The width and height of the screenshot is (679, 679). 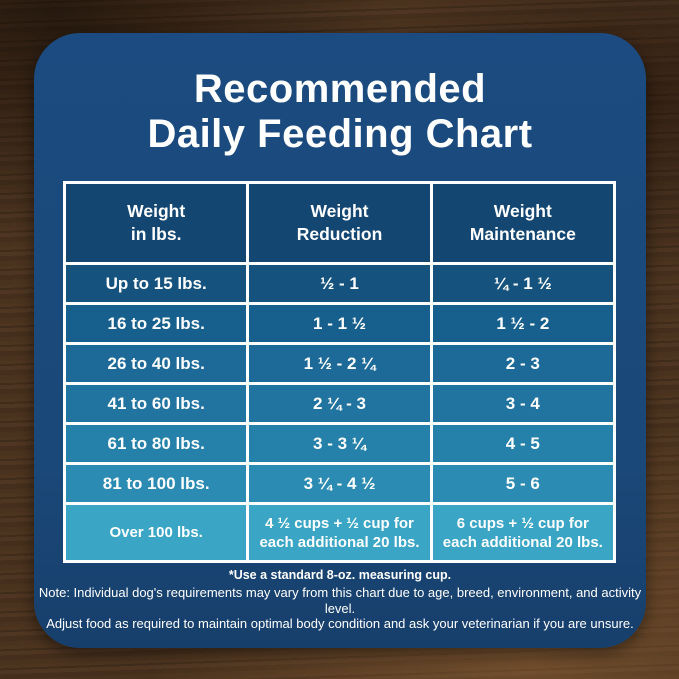 I want to click on weight-range-cell: 61 to 80 lbs., so click(x=156, y=443).